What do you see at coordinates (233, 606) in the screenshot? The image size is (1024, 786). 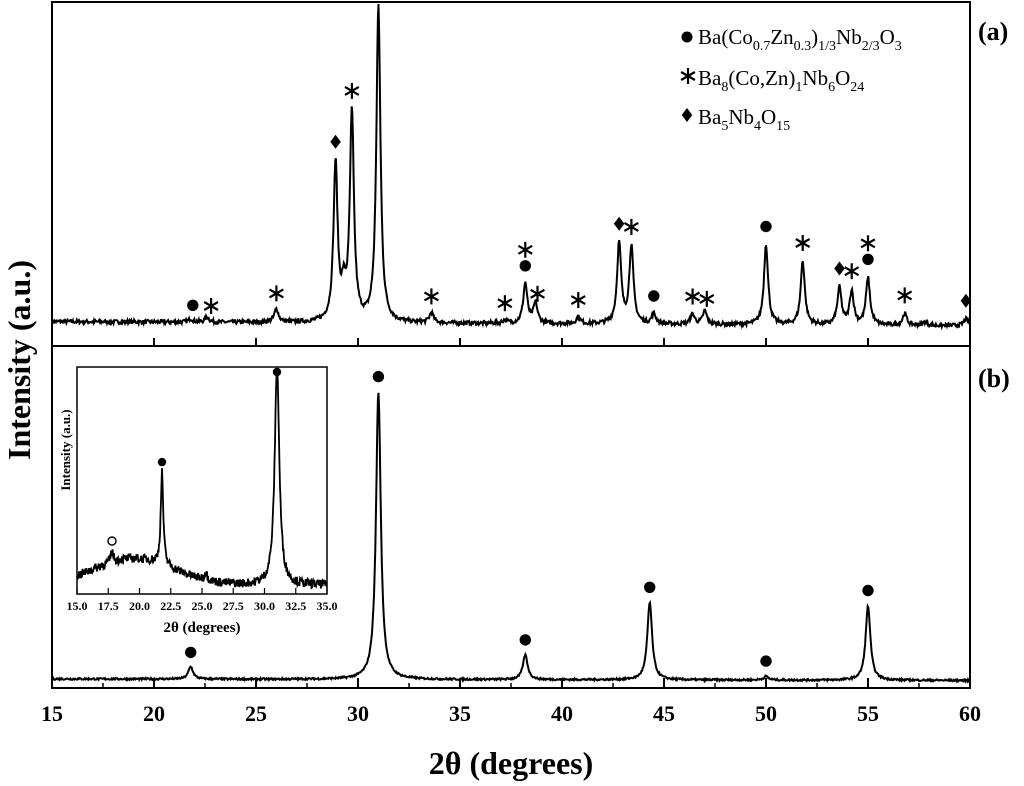 I see `inset-x-tick-label: 27.5` at bounding box center [233, 606].